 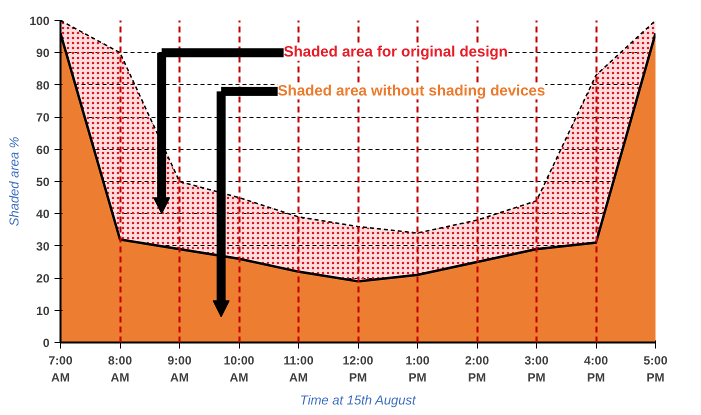 I want to click on x-tick-label: 11:00 AM, so click(x=298, y=369).